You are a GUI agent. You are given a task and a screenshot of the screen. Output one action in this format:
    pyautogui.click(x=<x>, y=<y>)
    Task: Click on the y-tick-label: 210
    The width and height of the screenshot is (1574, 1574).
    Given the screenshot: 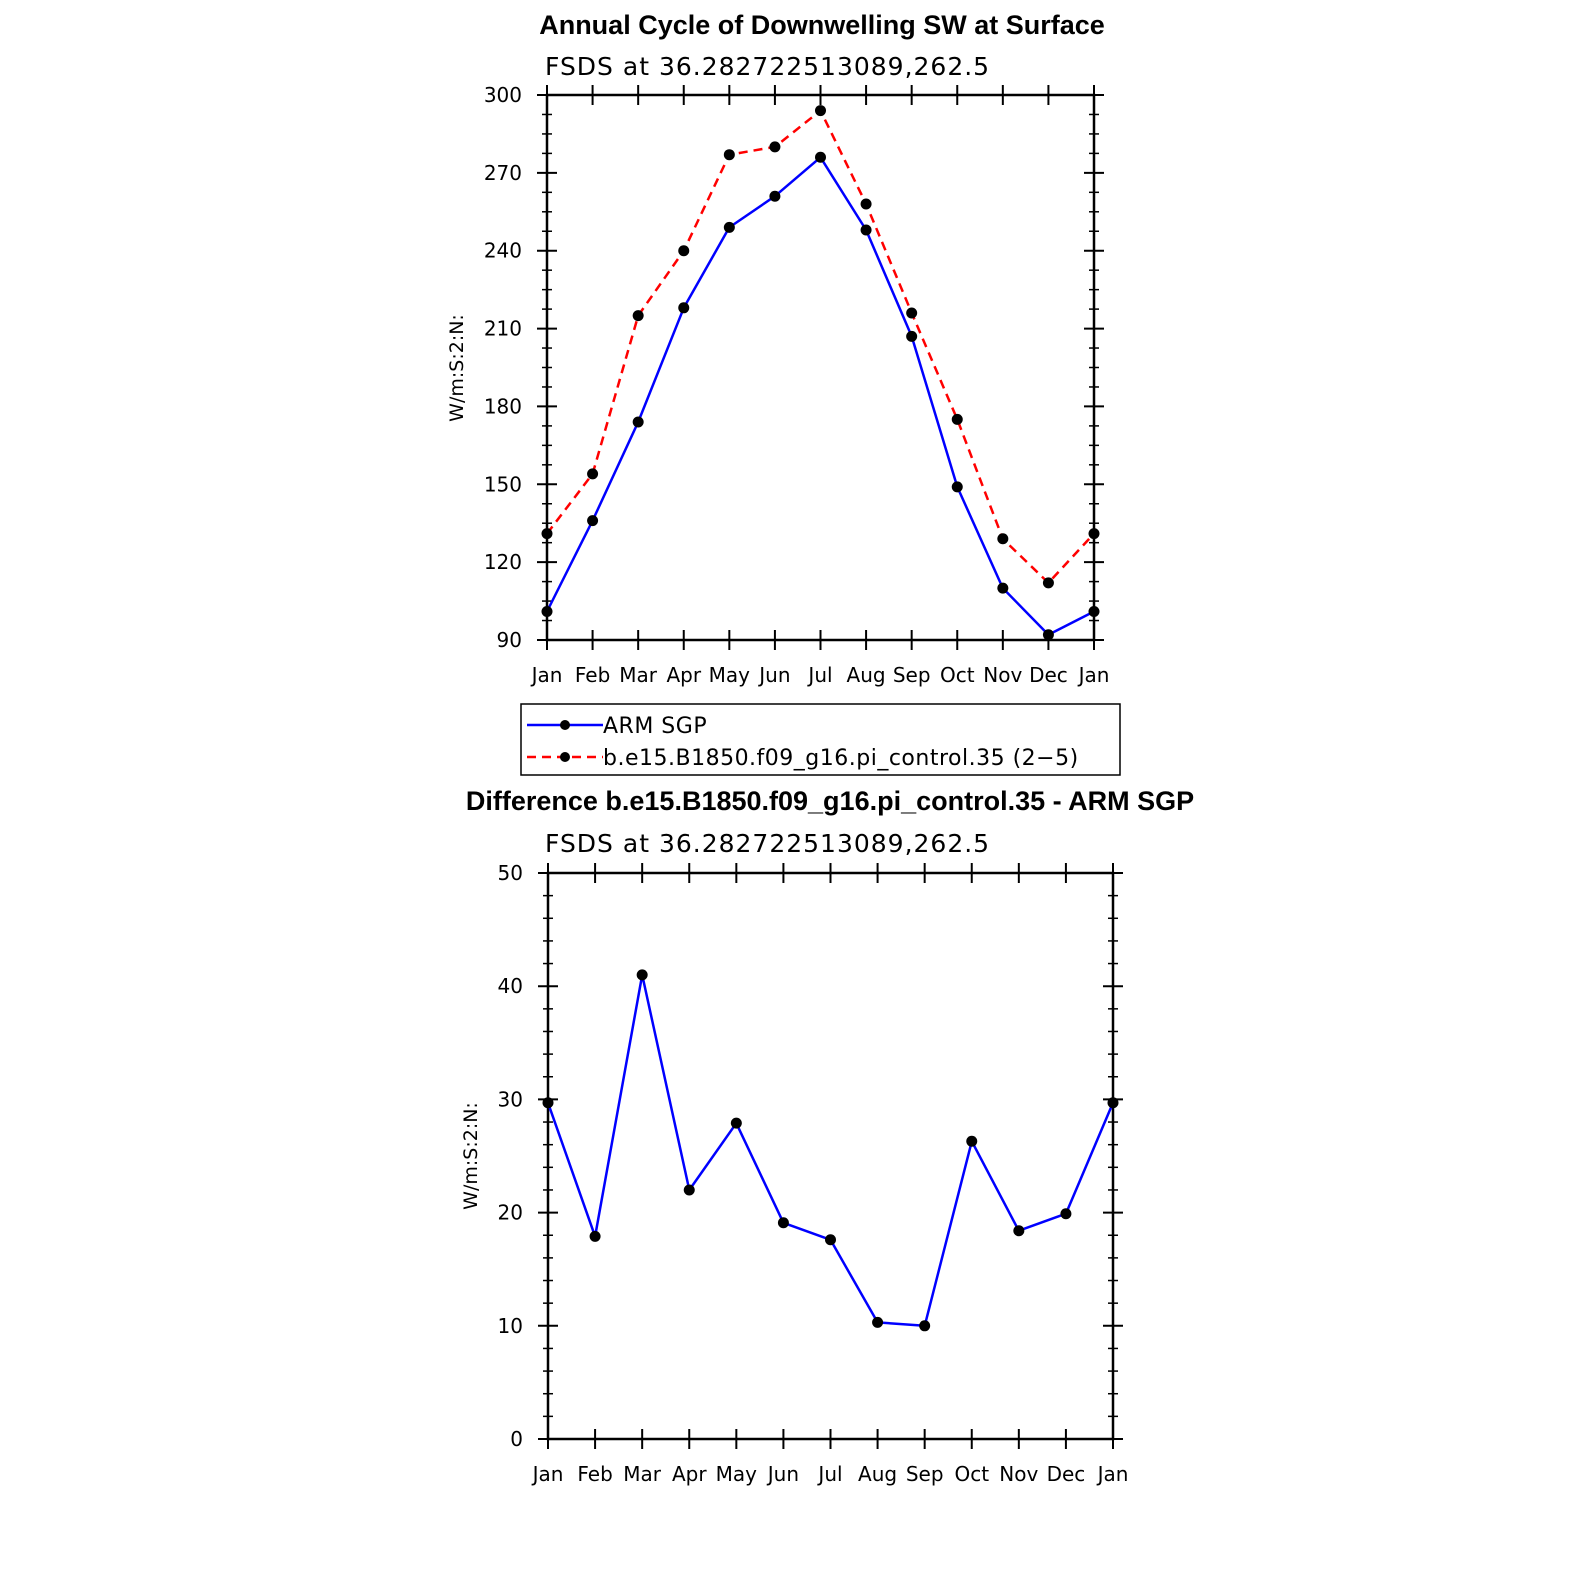 What is the action you would take?
    pyautogui.click(x=503, y=329)
    